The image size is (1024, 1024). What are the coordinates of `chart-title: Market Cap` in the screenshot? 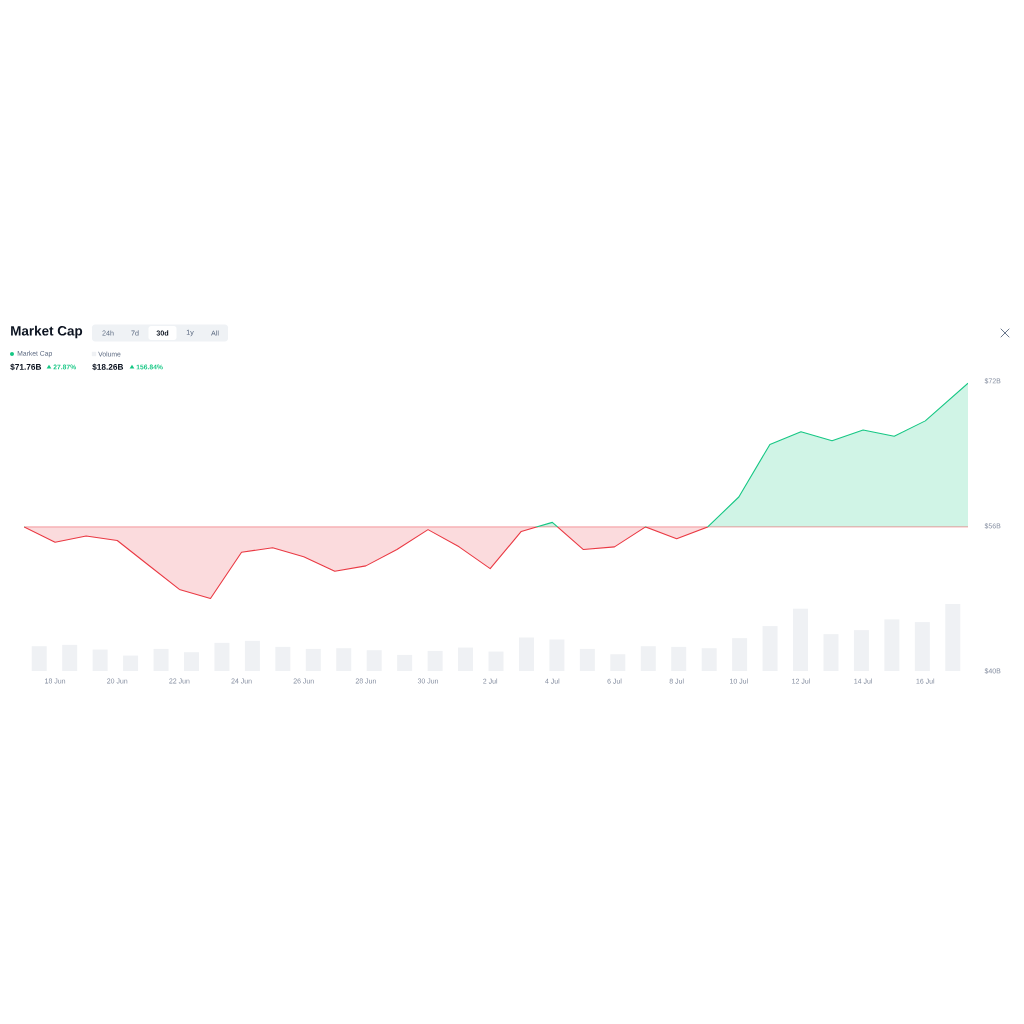 It's located at (47, 332).